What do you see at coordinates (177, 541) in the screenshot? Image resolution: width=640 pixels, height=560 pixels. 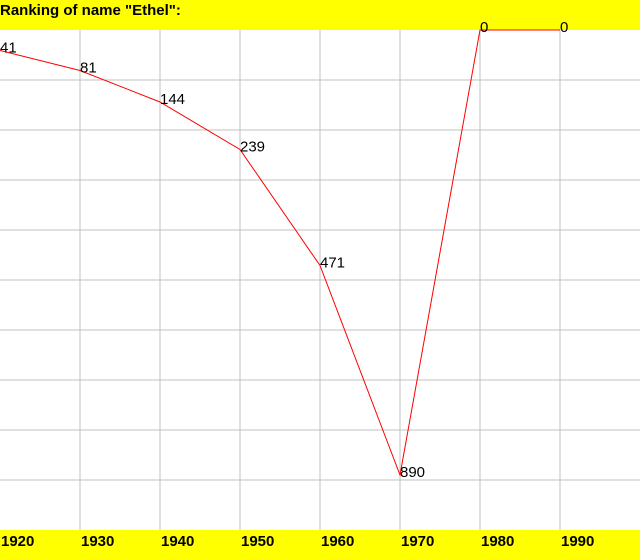 I see `x-tick-label: 1940` at bounding box center [177, 541].